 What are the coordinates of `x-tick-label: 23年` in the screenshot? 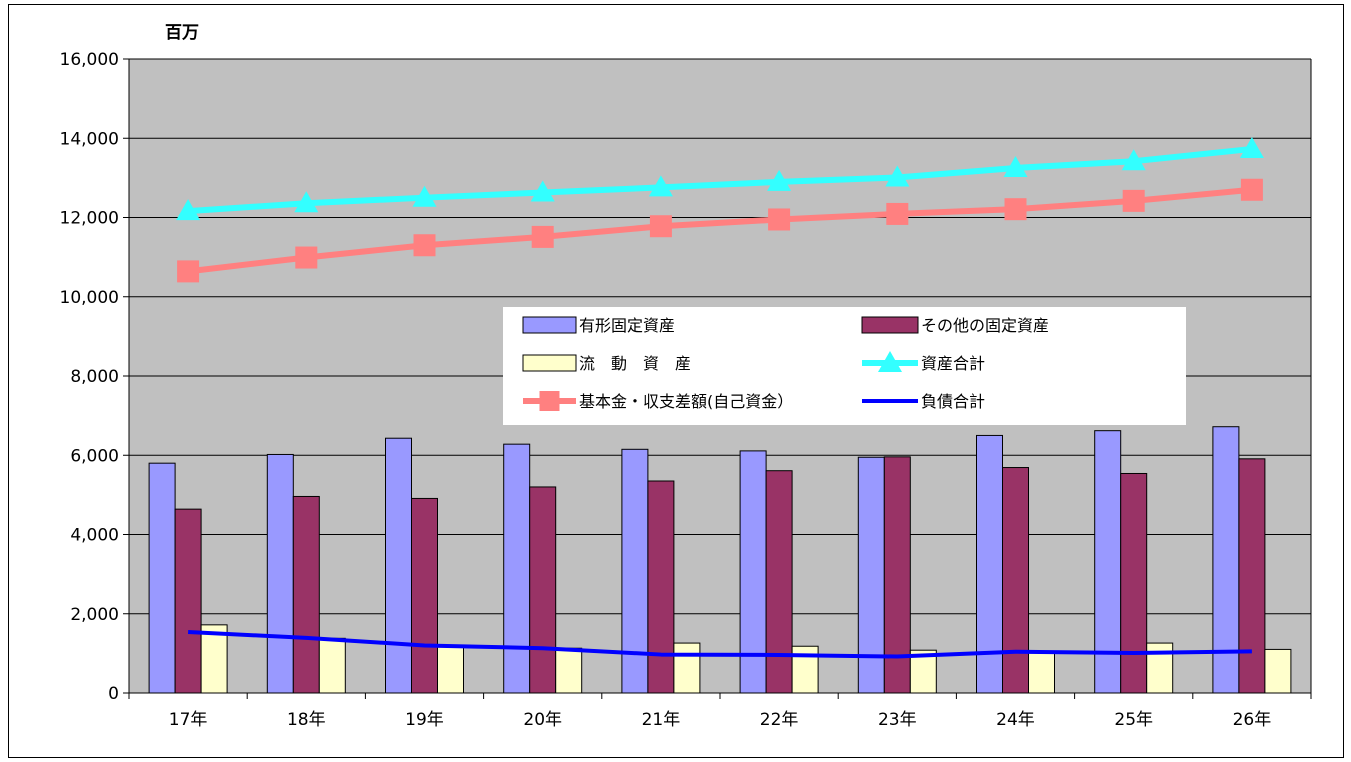 It's located at (897, 720).